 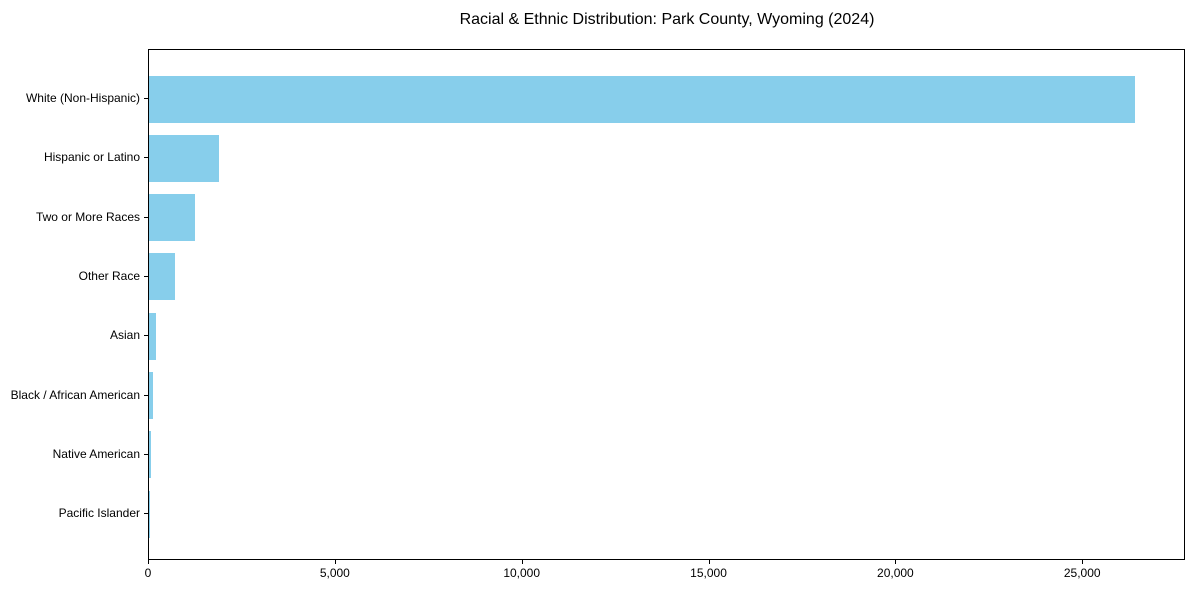 What do you see at coordinates (152, 336) in the screenshot?
I see `bar-asian` at bounding box center [152, 336].